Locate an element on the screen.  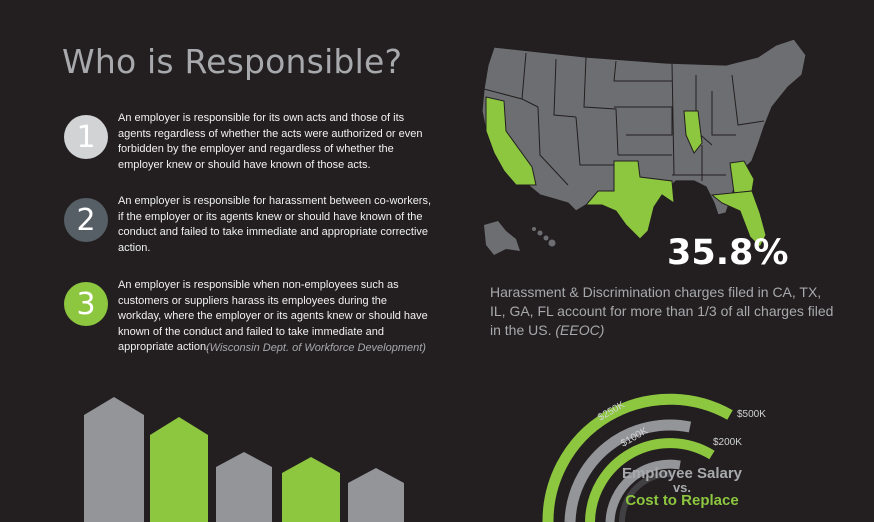
map-caption-source: (EEOC) is located at coordinates (580, 330).